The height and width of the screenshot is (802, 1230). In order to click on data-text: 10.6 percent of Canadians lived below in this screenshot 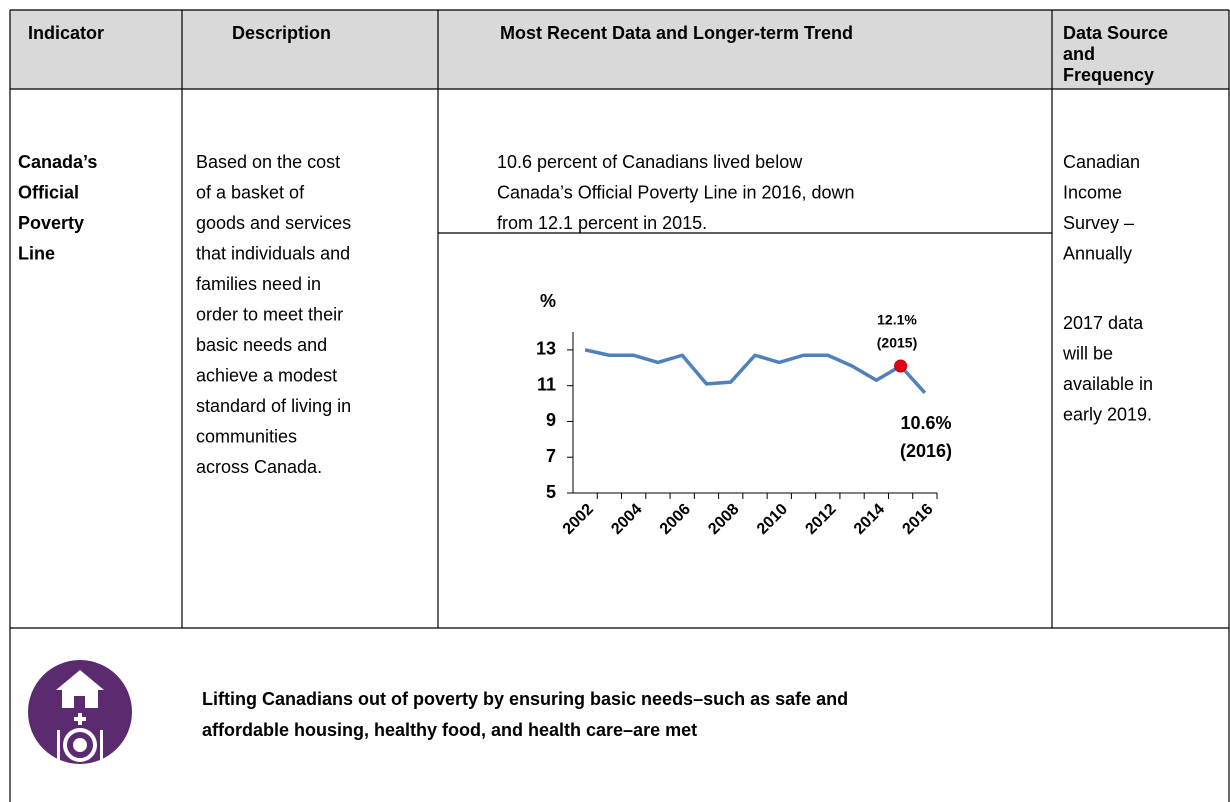, I will do `click(650, 162)`.